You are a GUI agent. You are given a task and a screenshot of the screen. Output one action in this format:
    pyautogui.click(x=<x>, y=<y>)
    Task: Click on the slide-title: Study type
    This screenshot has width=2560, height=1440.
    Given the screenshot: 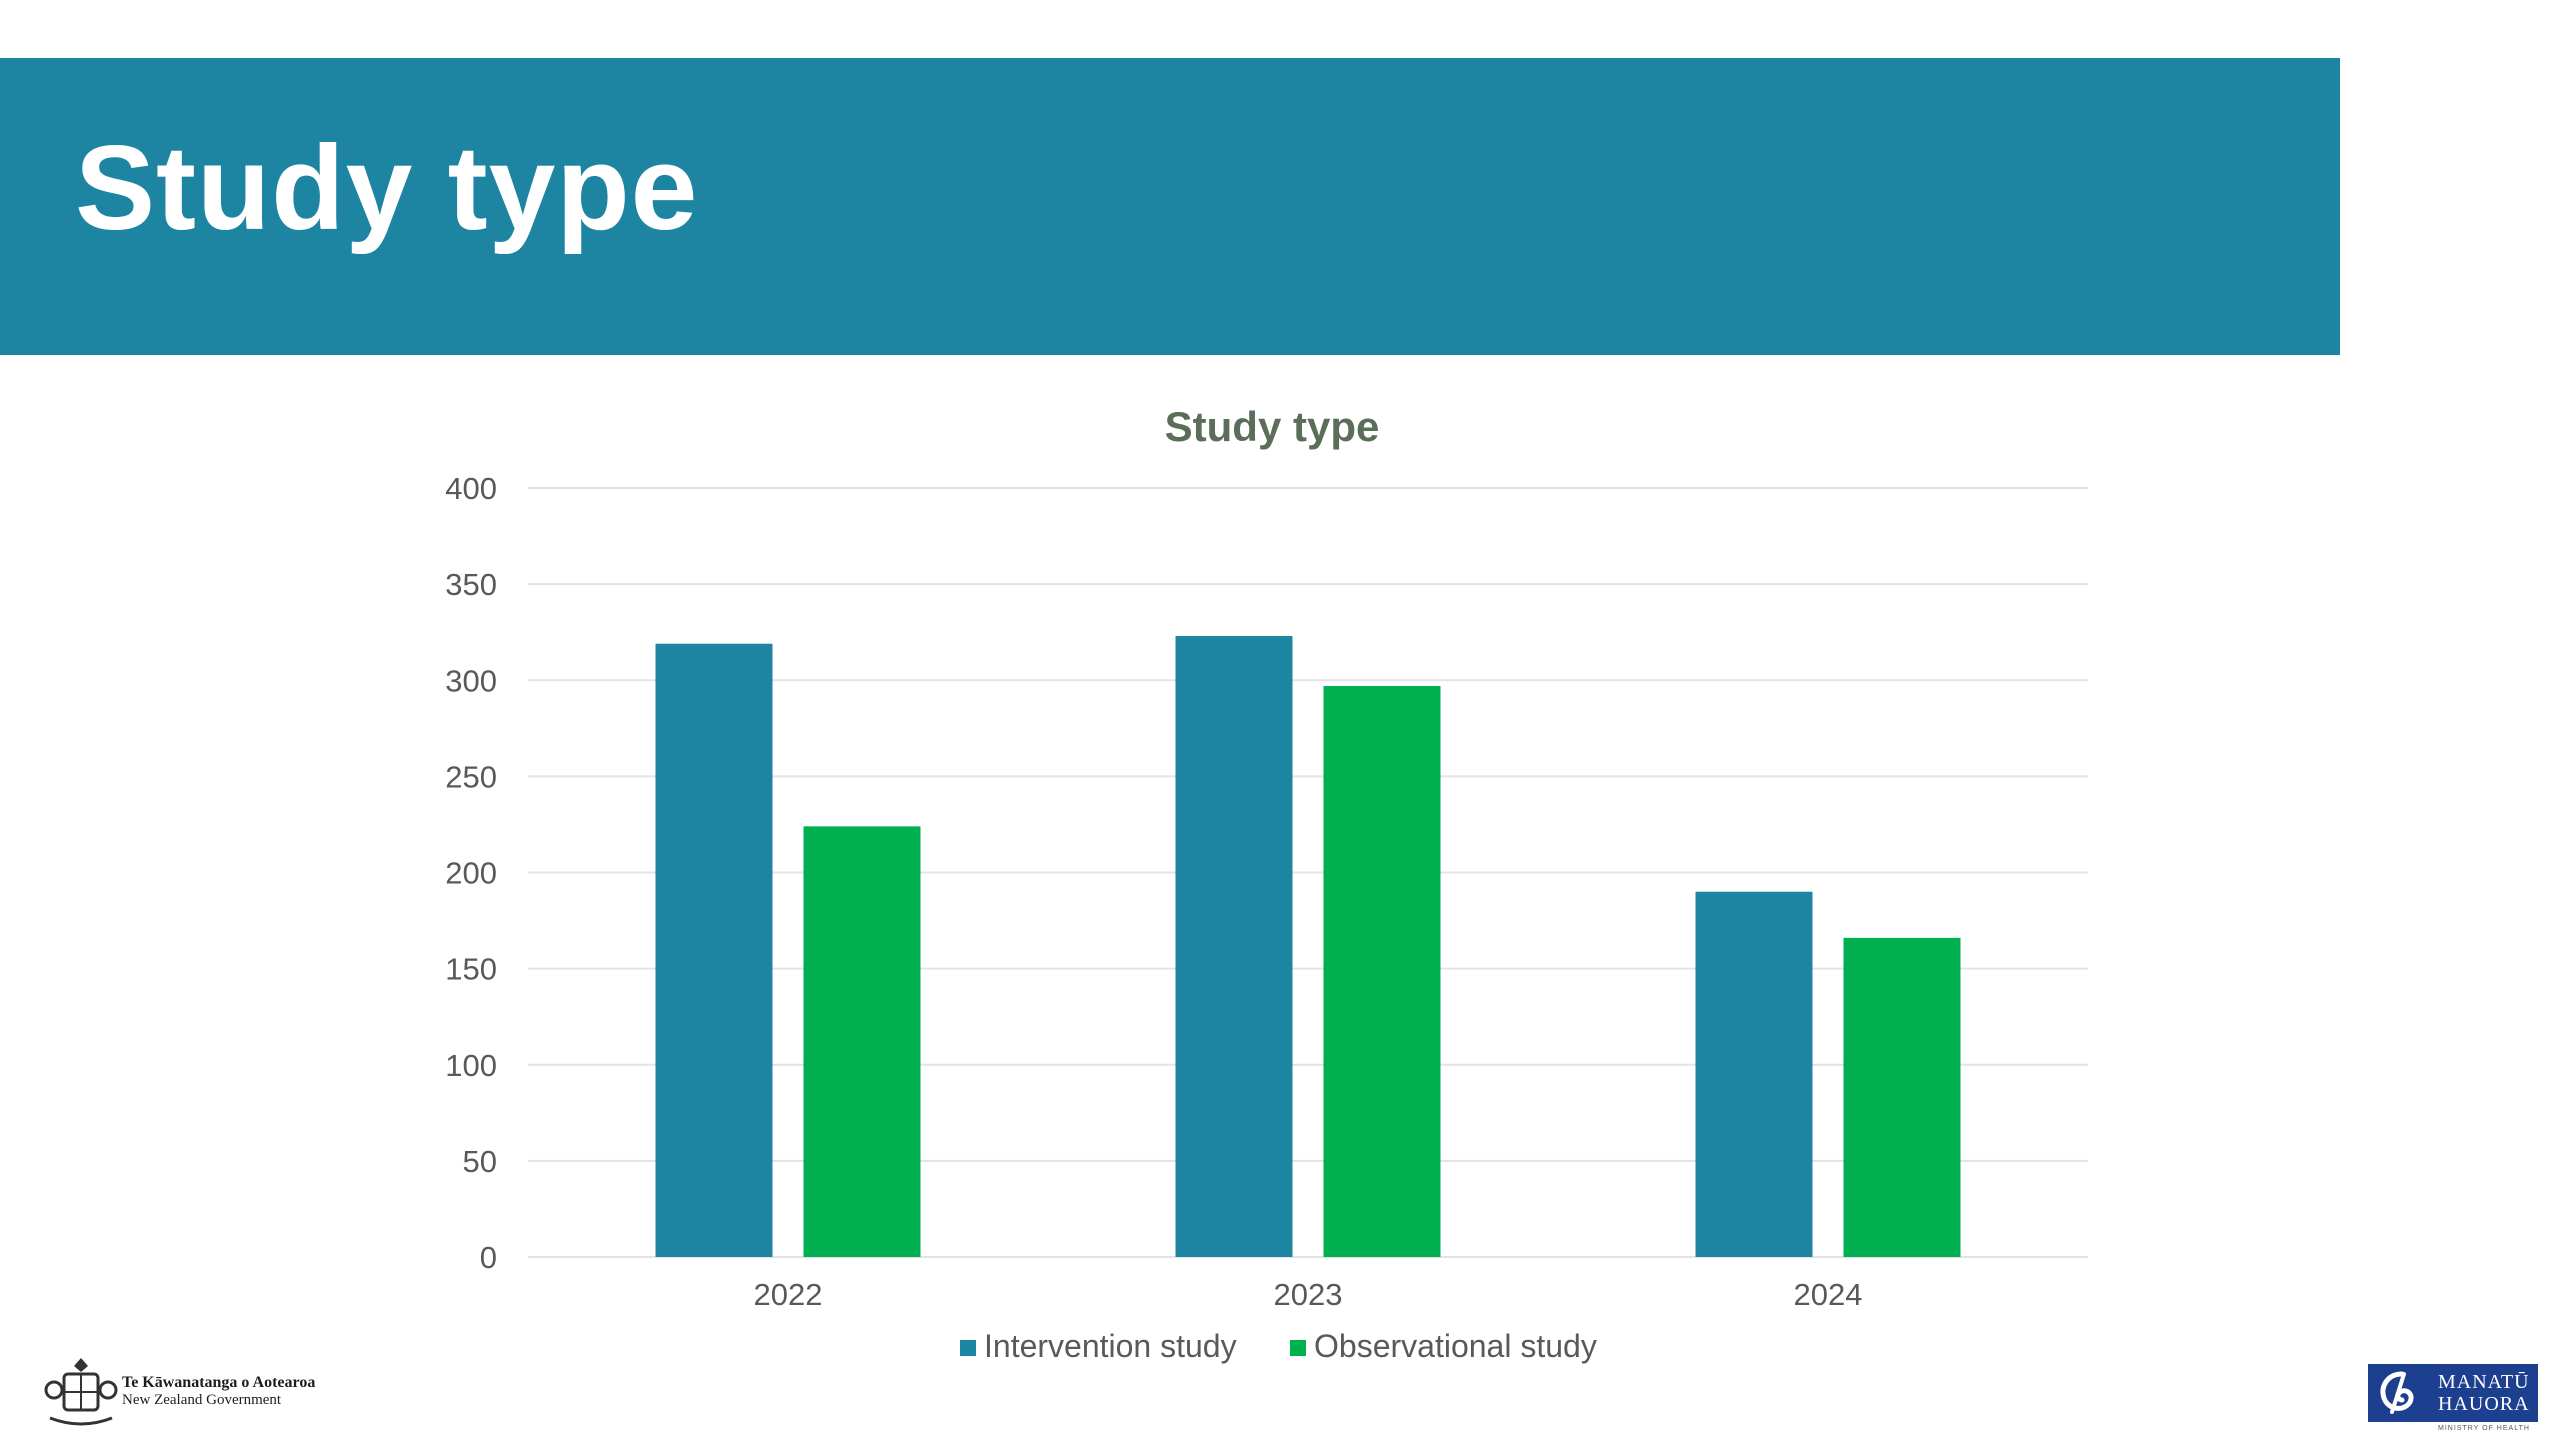 What is the action you would take?
    pyautogui.click(x=387, y=188)
    